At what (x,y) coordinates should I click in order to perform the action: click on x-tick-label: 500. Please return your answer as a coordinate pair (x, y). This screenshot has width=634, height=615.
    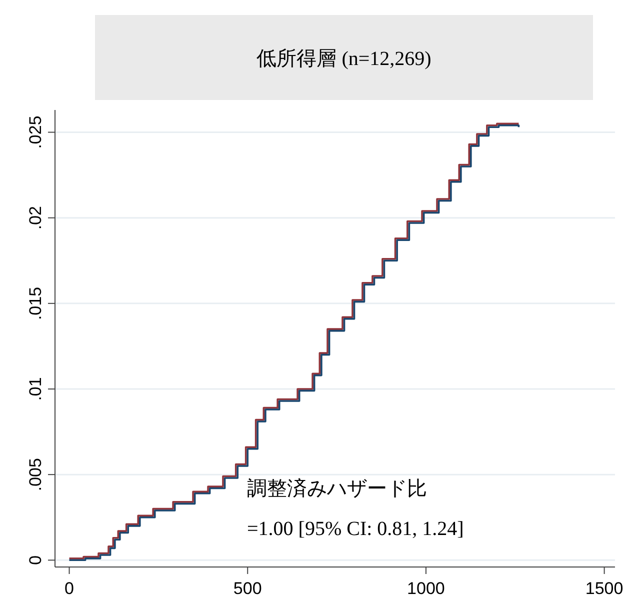
    Looking at the image, I should click on (247, 588).